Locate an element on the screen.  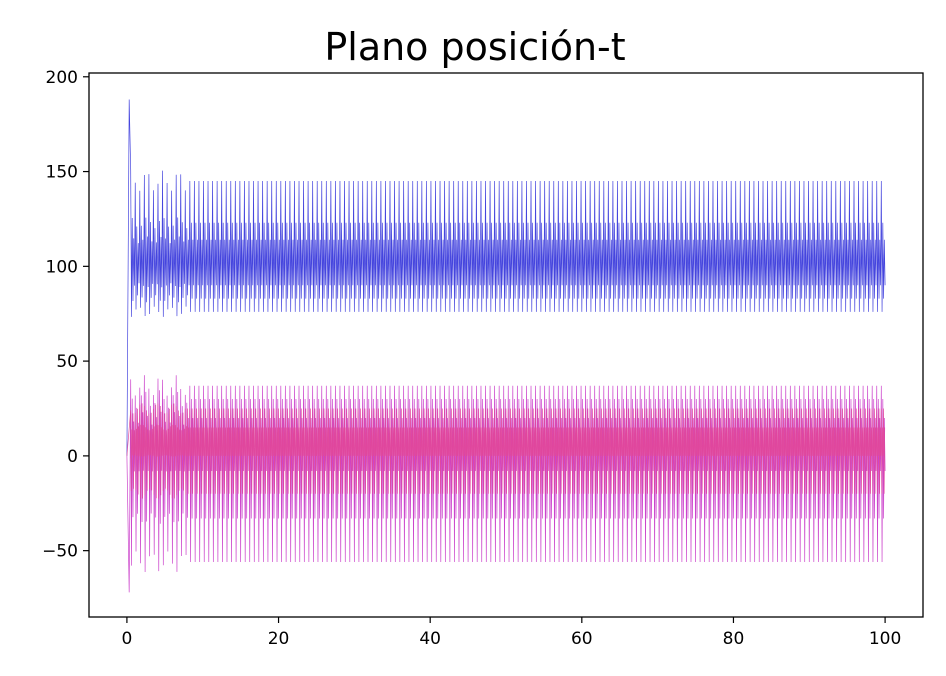
x-tick-label: 60 is located at coordinates (582, 639).